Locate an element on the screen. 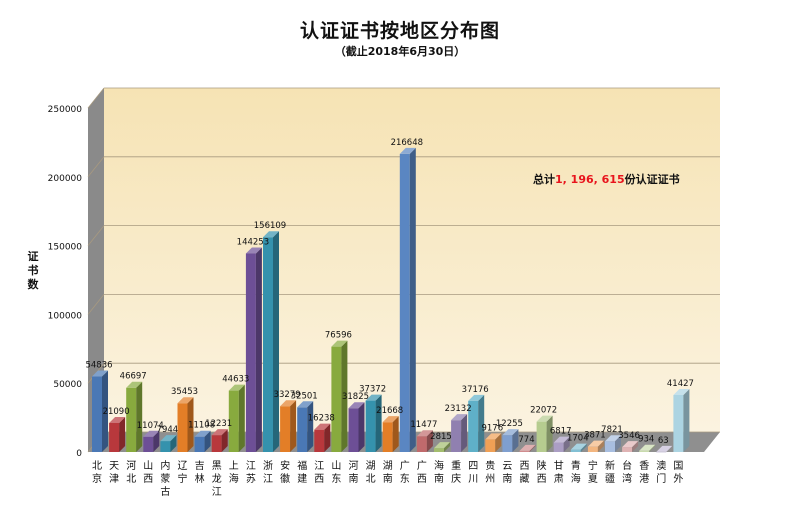 The height and width of the screenshot is (508, 800). data-label: 22072 is located at coordinates (543, 411).